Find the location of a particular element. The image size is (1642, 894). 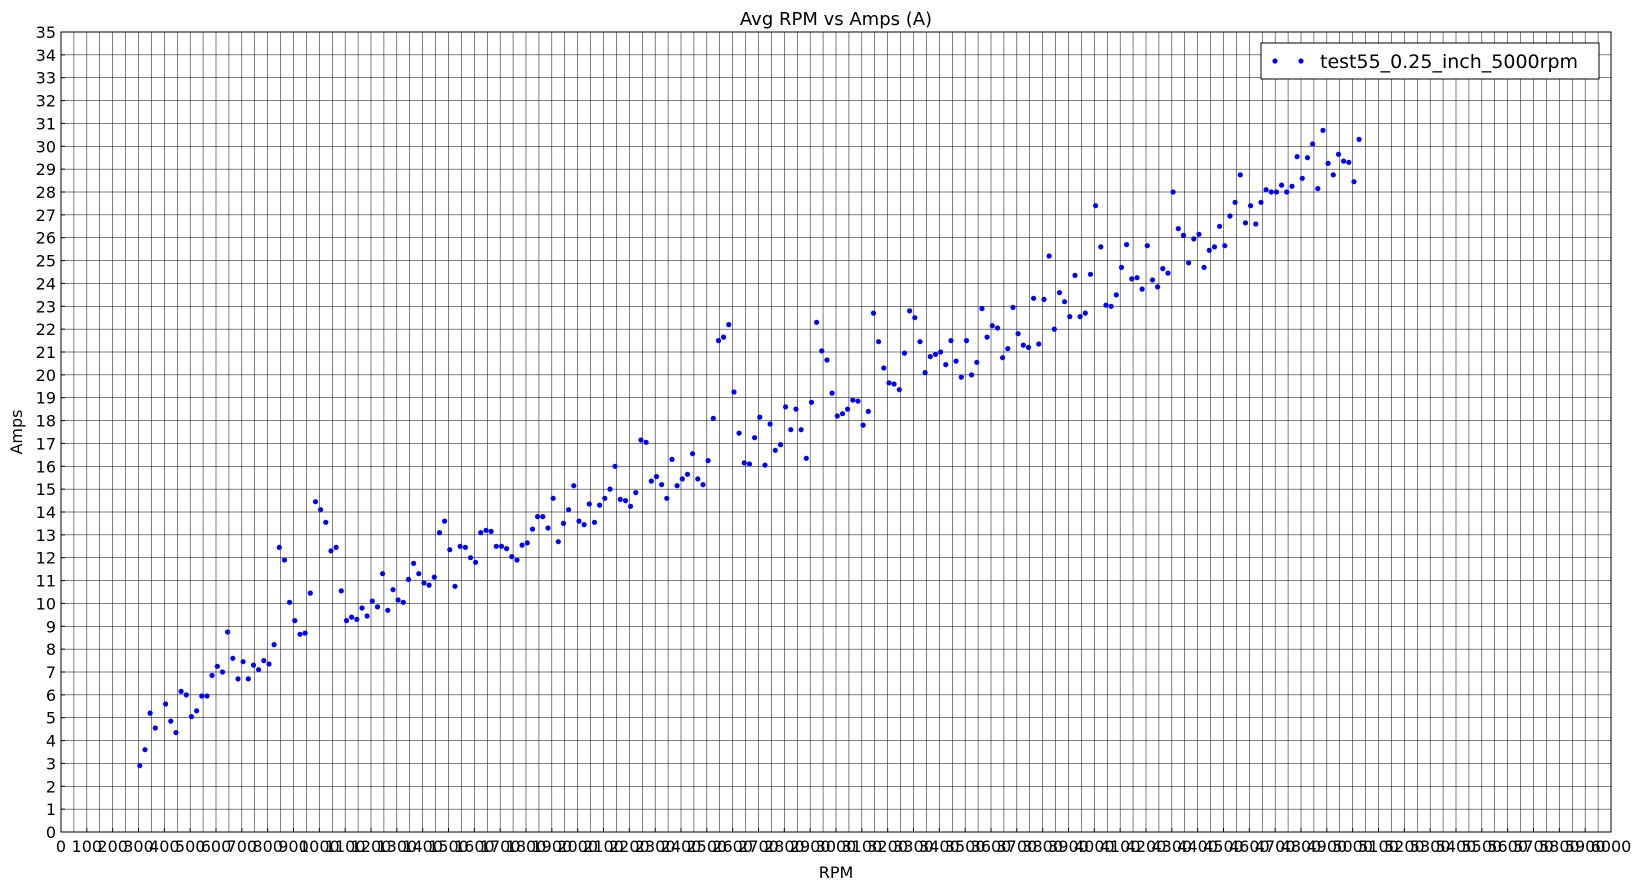

x-tick-label: 4900 is located at coordinates (1326, 846).